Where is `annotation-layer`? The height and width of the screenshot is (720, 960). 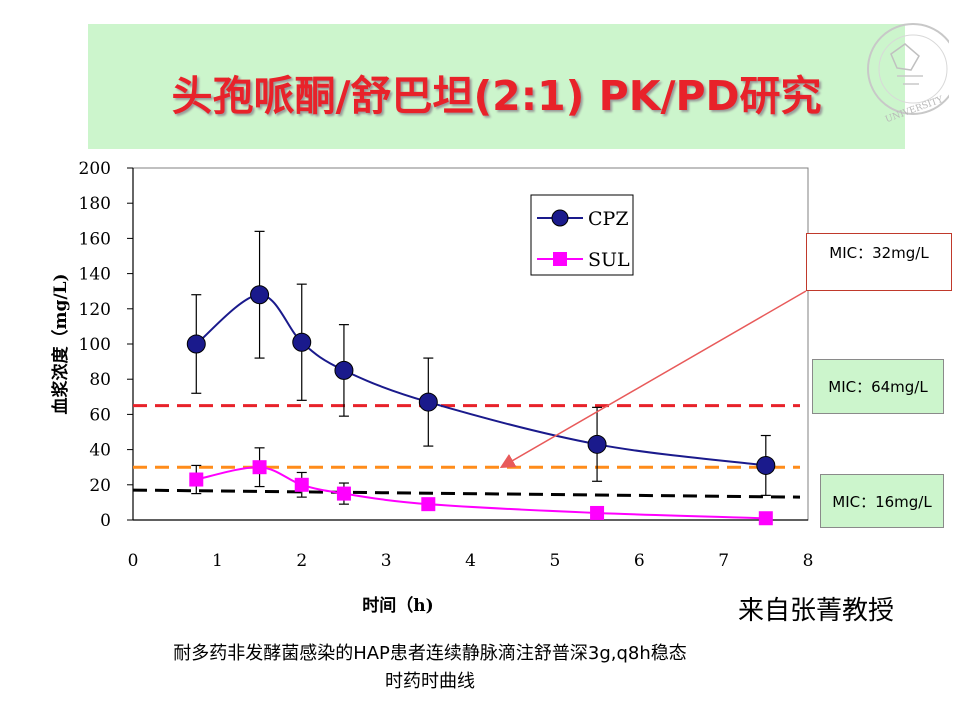 annotation-layer is located at coordinates (653, 379).